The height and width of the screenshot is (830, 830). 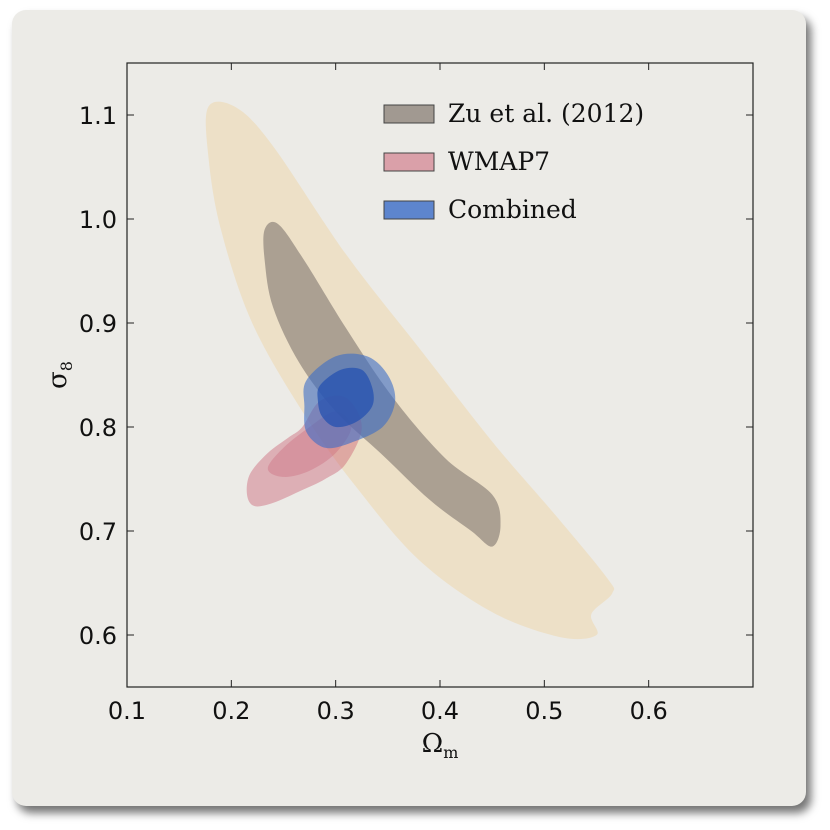 I want to click on contour-combined-inner, so click(x=345, y=397).